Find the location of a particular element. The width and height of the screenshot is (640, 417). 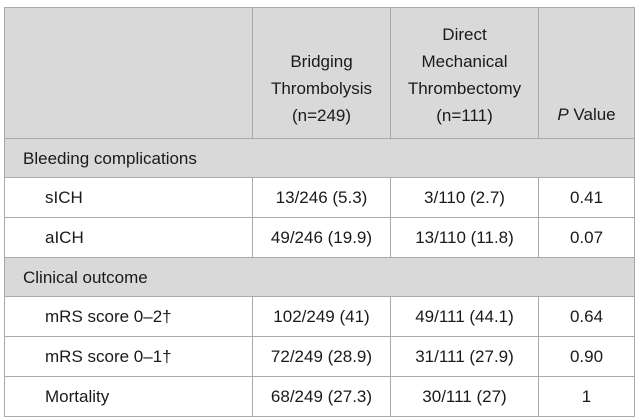

table-row: aICH 49/246 (19.9) 13/110 (11.8) 0.07 is located at coordinates (319, 237).